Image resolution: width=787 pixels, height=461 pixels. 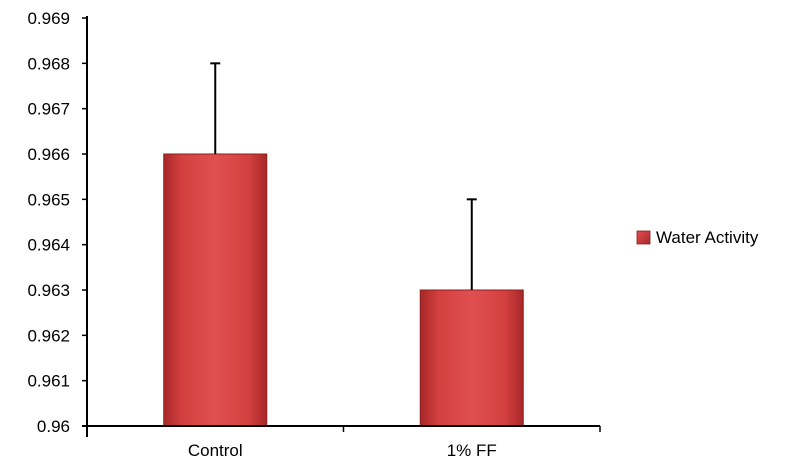 What do you see at coordinates (48, 109) in the screenshot?
I see `y-tick-label: 0.967` at bounding box center [48, 109].